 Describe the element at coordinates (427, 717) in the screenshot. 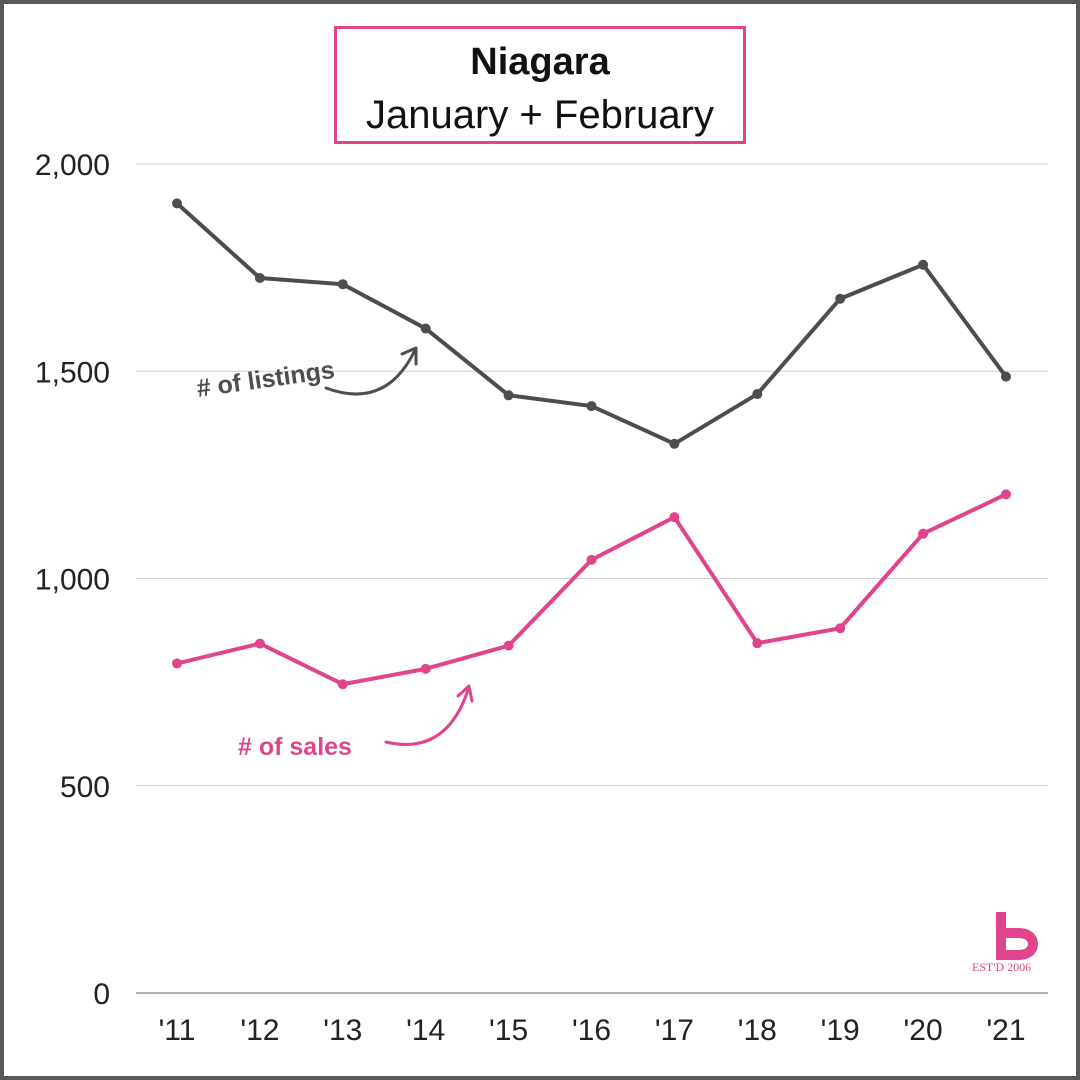

I see `sales-annotation-arrow` at that location.